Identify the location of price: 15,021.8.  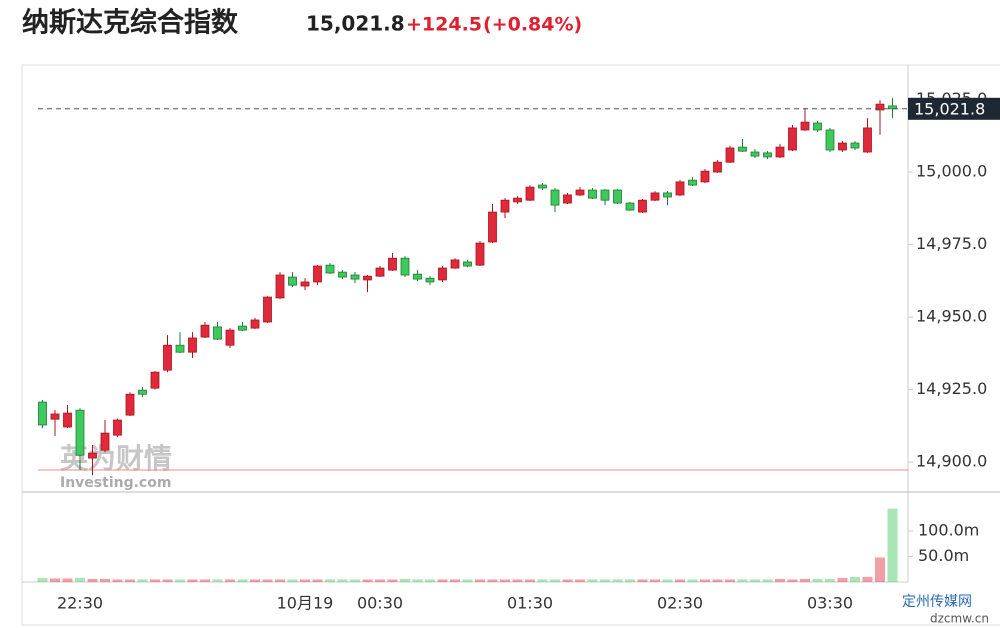
(355, 24).